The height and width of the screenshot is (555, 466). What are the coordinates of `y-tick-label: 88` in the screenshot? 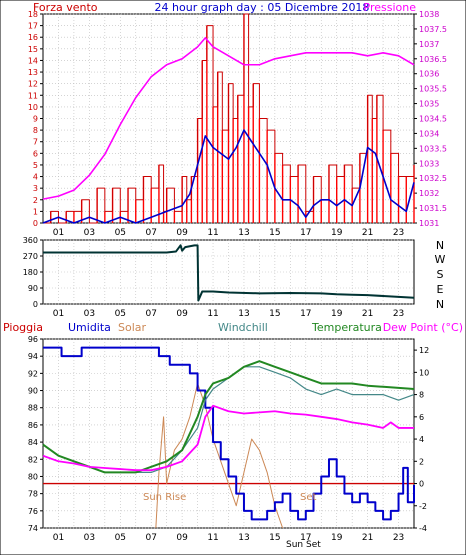 It's located at (33, 408).